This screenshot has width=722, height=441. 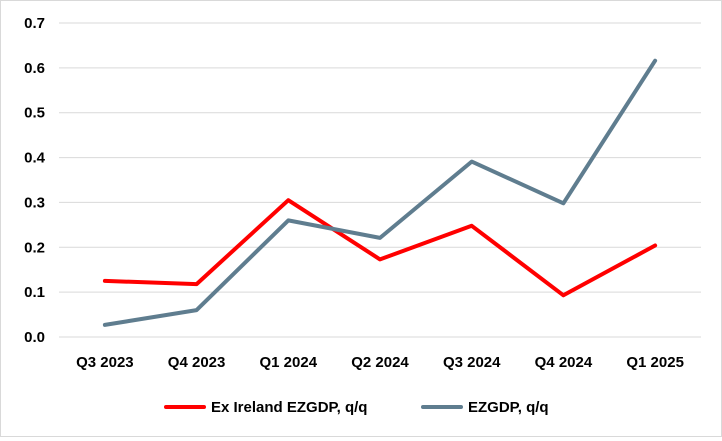 What do you see at coordinates (35, 158) in the screenshot?
I see `y-tick-label: 0.4` at bounding box center [35, 158].